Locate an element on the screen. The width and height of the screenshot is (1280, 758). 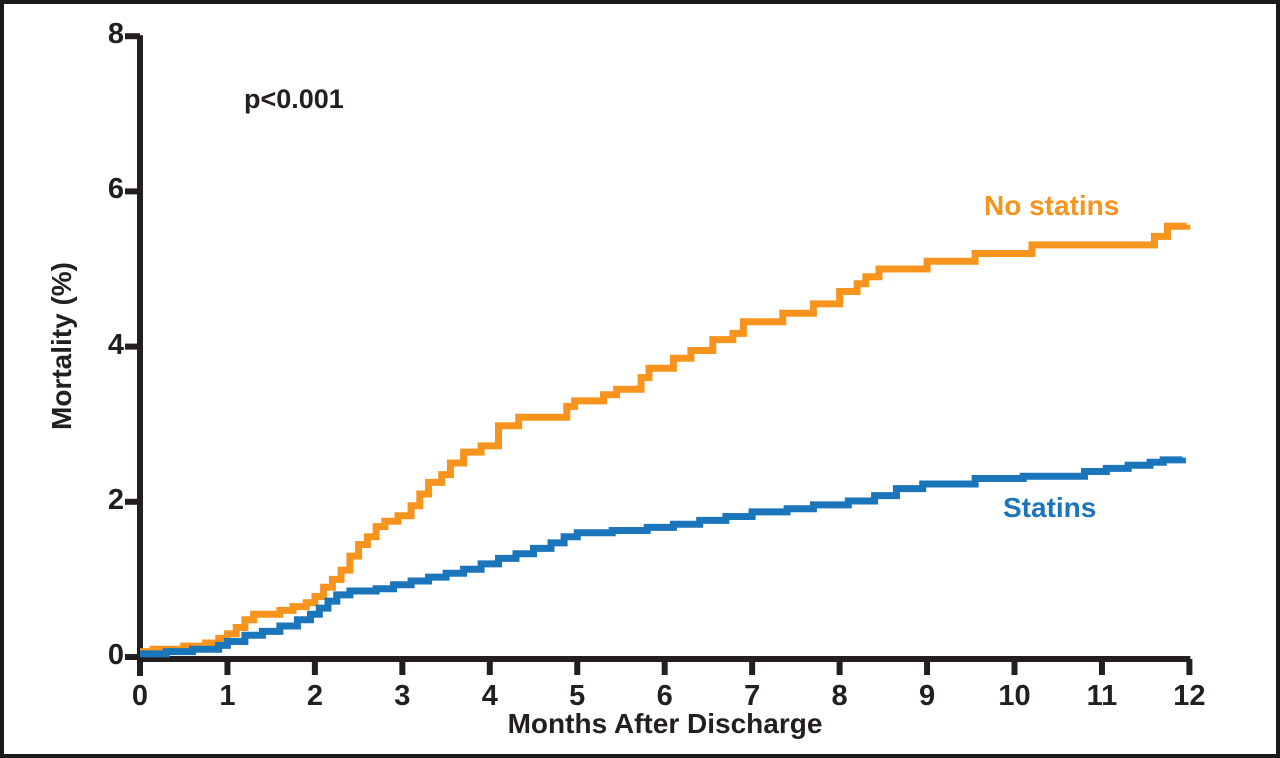
x-tick-label: 6 is located at coordinates (664, 696).